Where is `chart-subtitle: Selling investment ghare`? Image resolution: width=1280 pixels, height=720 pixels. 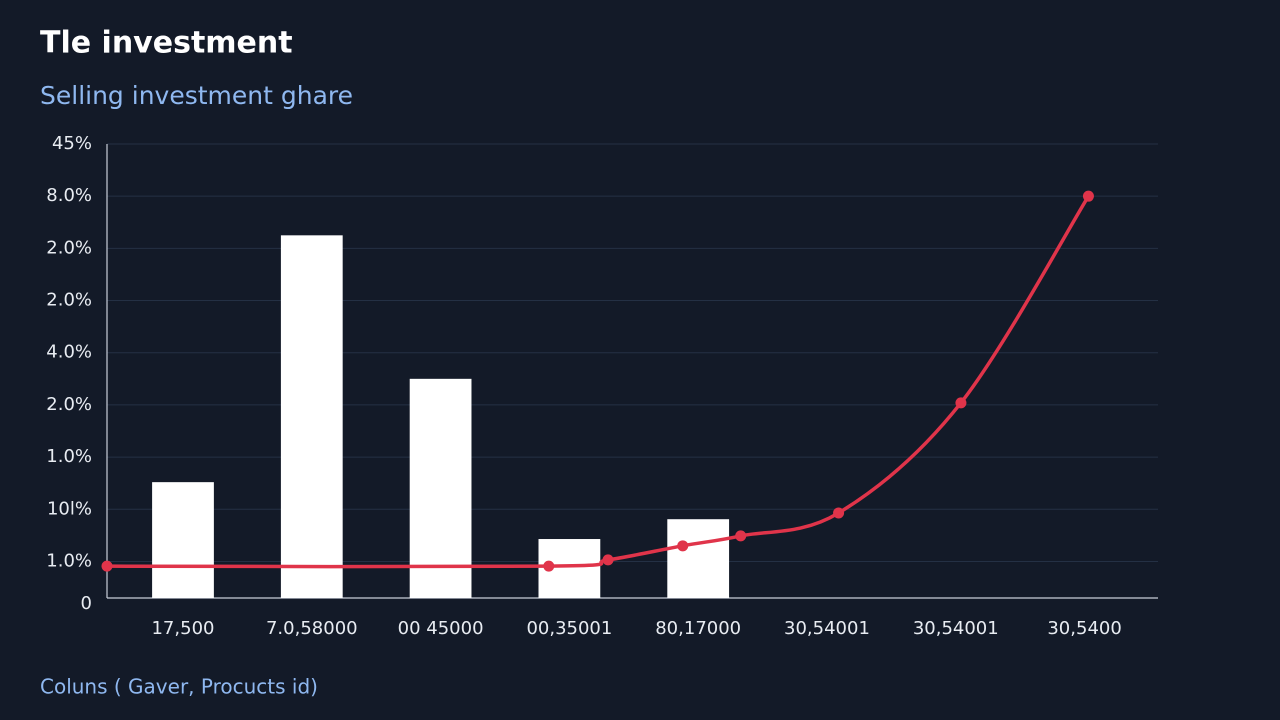 chart-subtitle: Selling investment ghare is located at coordinates (196, 95).